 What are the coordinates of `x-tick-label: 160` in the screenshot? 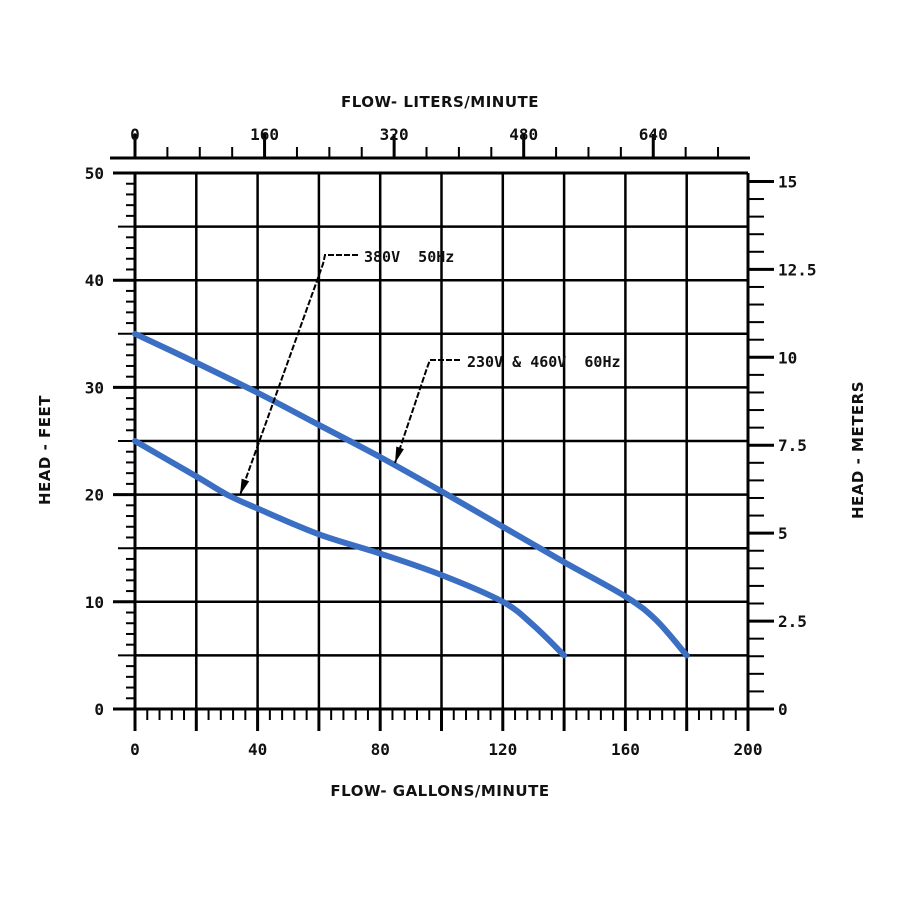 It's located at (625, 749).